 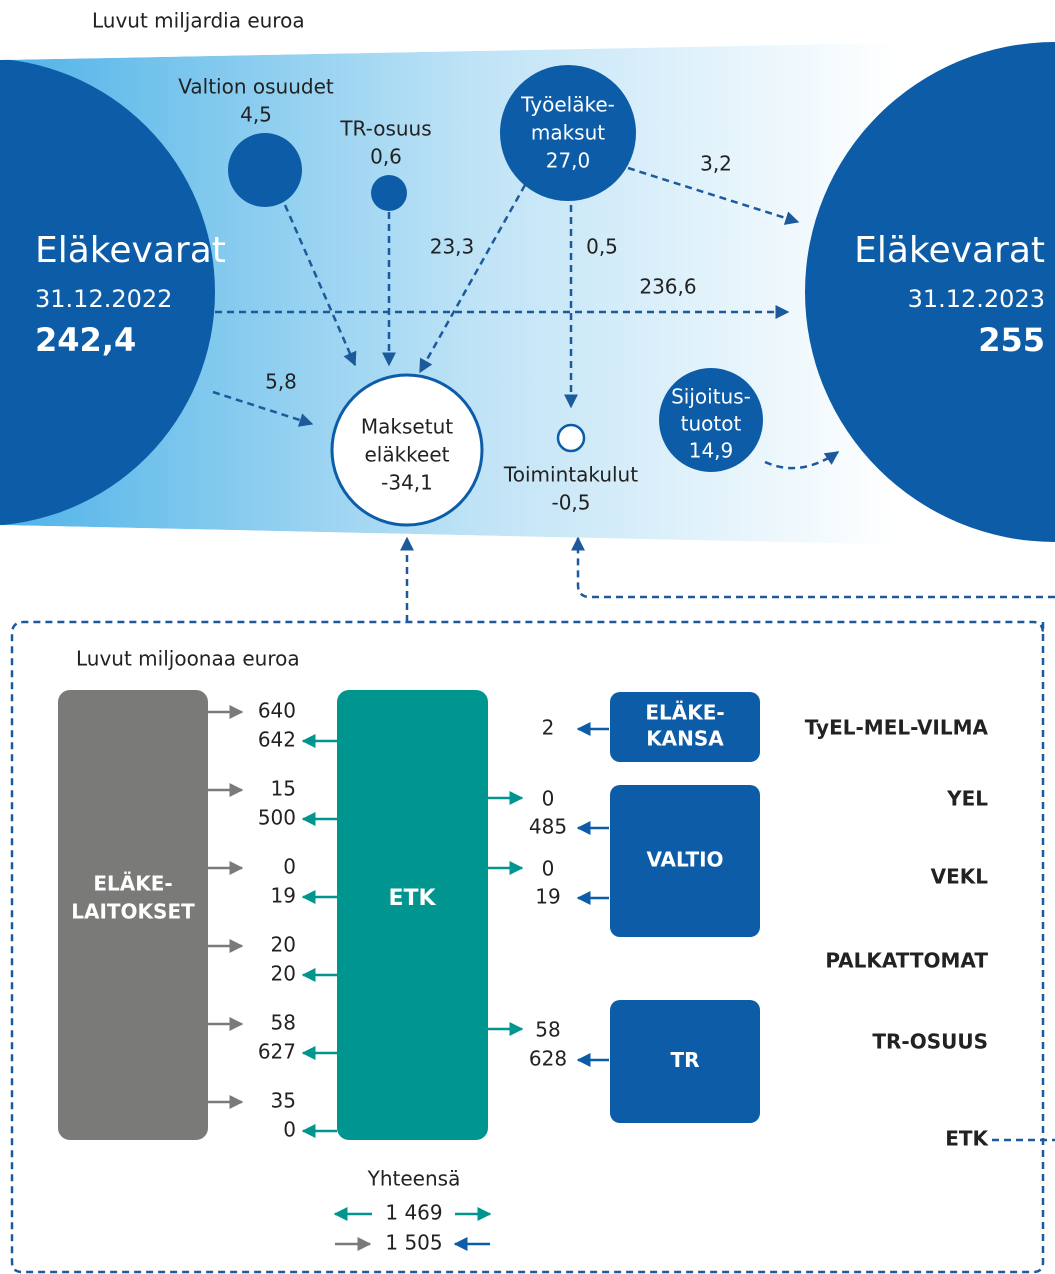 What do you see at coordinates (967, 1139) in the screenshot?
I see `scheme-label: ETK` at bounding box center [967, 1139].